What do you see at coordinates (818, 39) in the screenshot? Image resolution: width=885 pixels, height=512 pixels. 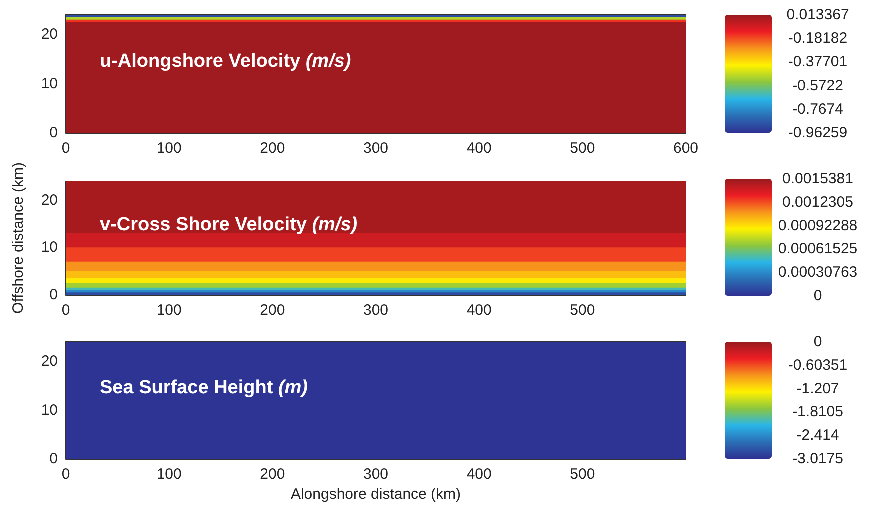 I see `color-bar-label: -0.18182` at bounding box center [818, 39].